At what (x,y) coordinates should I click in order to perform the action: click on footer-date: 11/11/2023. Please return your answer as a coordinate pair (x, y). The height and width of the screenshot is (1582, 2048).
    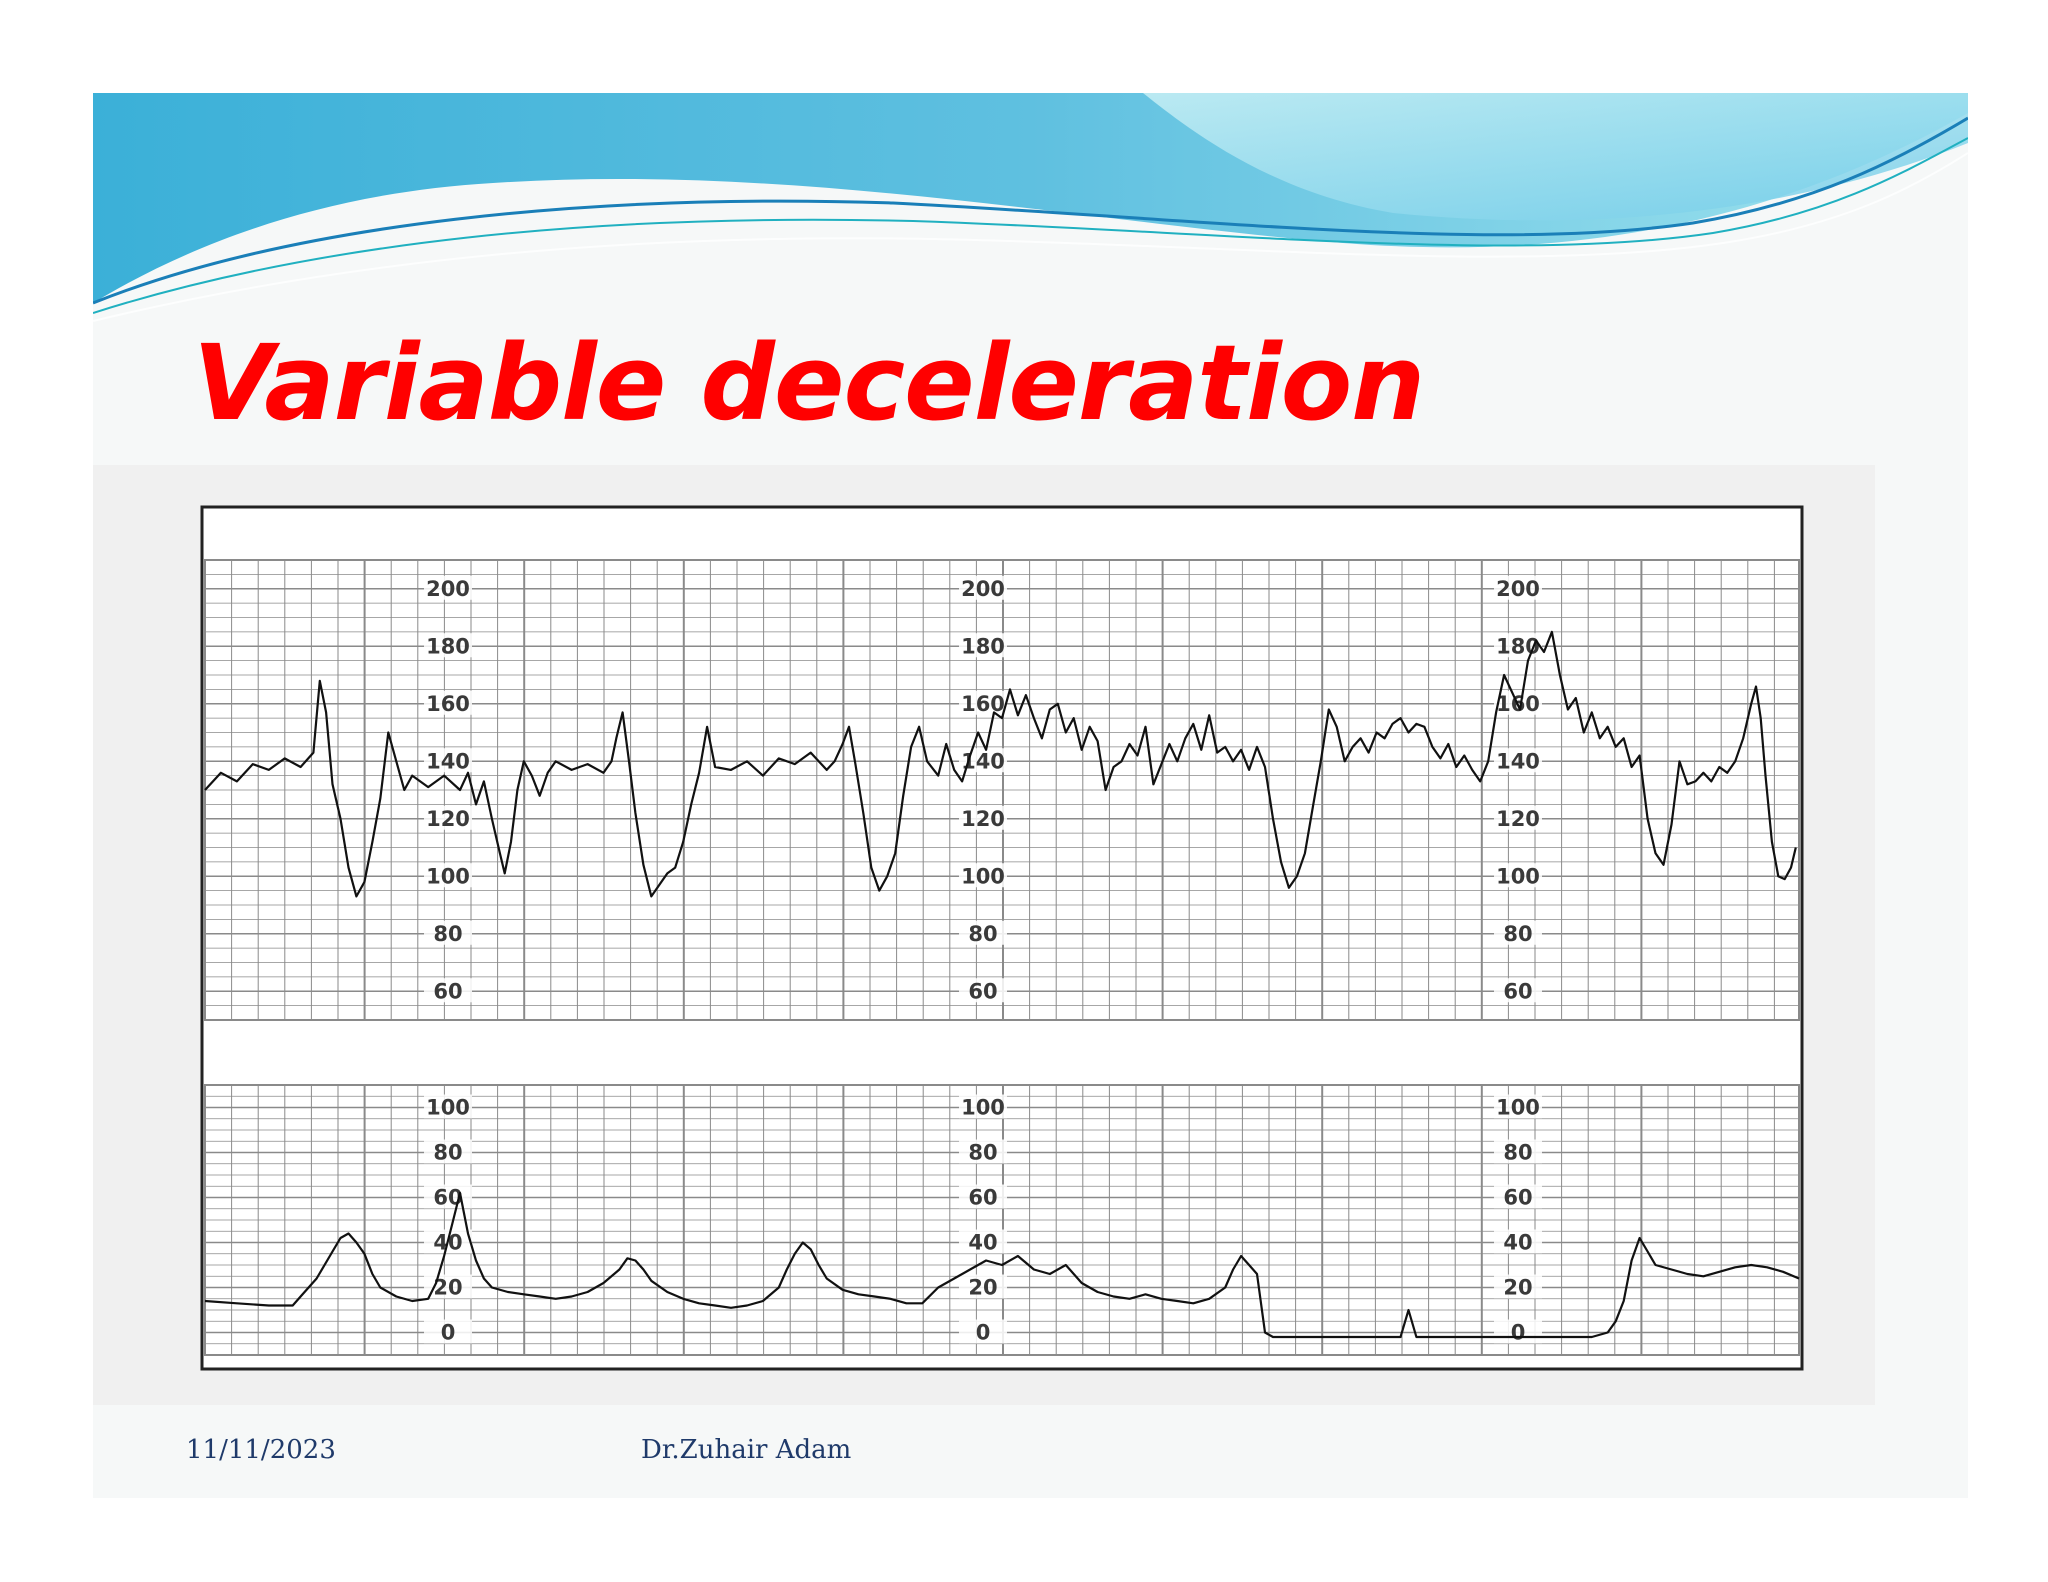
    Looking at the image, I should click on (261, 1450).